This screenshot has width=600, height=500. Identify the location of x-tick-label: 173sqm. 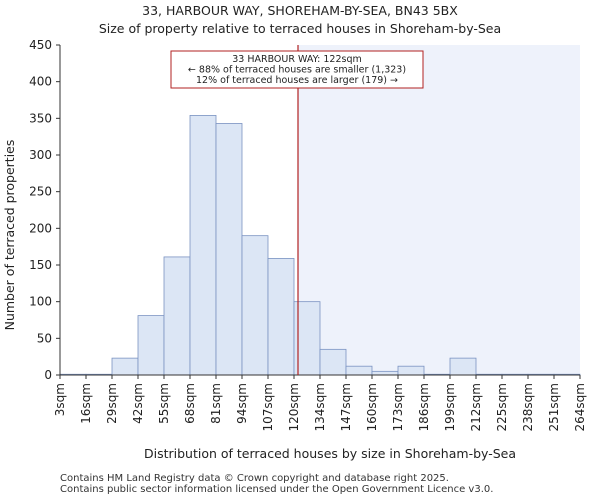
(398, 407).